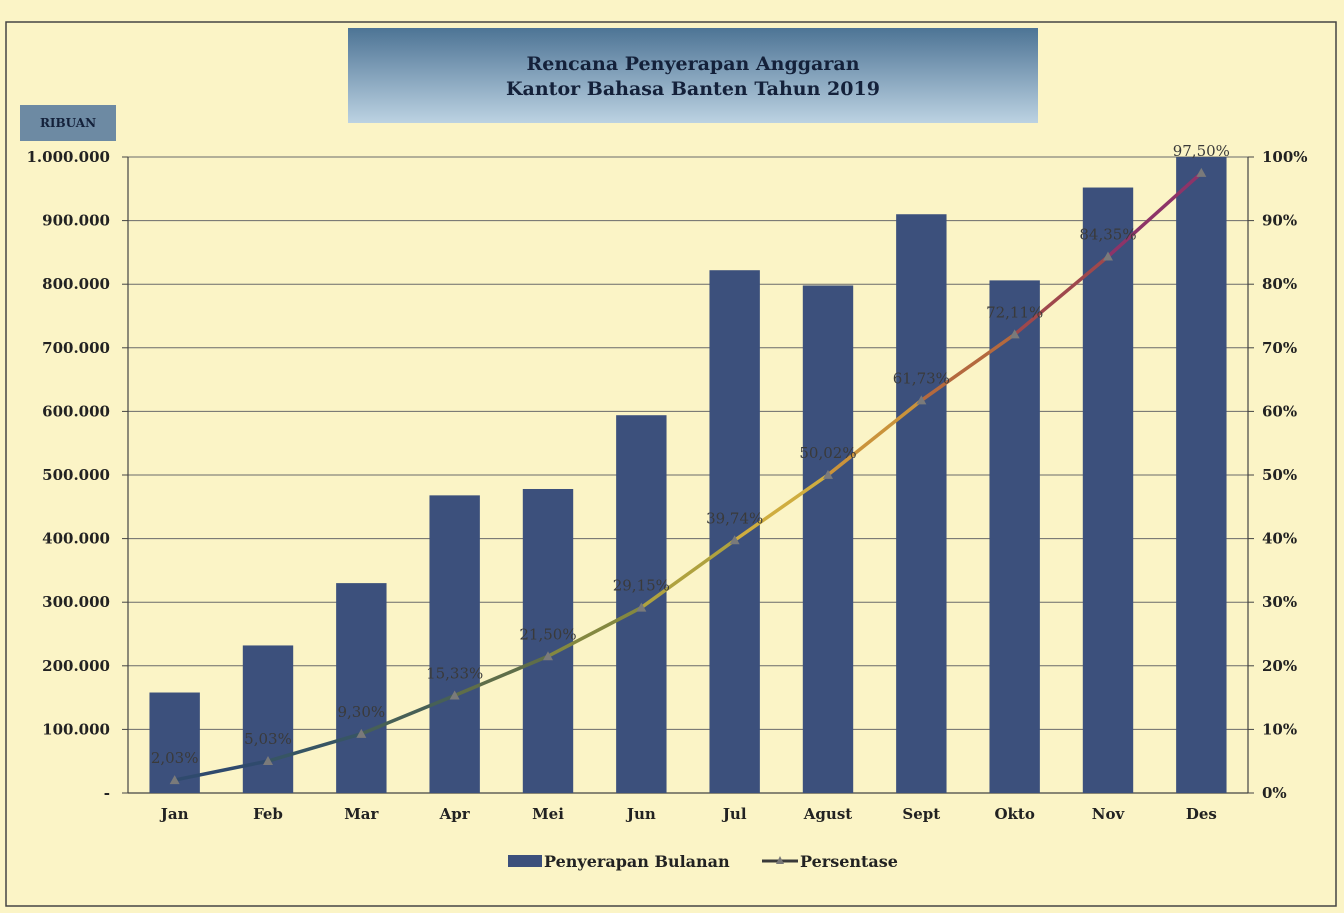 The height and width of the screenshot is (913, 1344). Describe the element at coordinates (1279, 348) in the screenshot. I see `y-right-tick-label: 70%` at that location.